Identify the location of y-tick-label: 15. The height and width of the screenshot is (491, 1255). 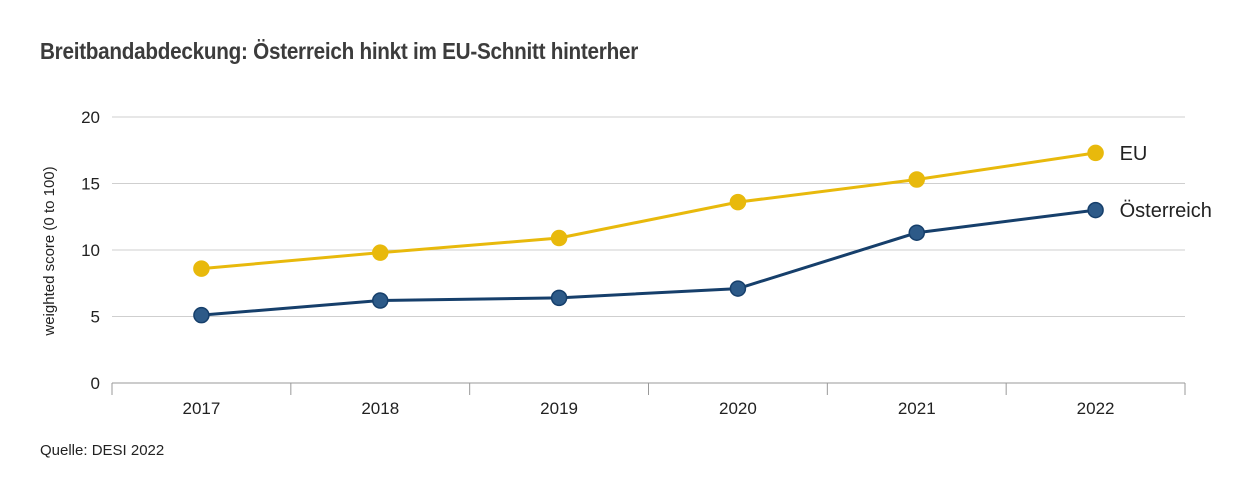
(90, 184).